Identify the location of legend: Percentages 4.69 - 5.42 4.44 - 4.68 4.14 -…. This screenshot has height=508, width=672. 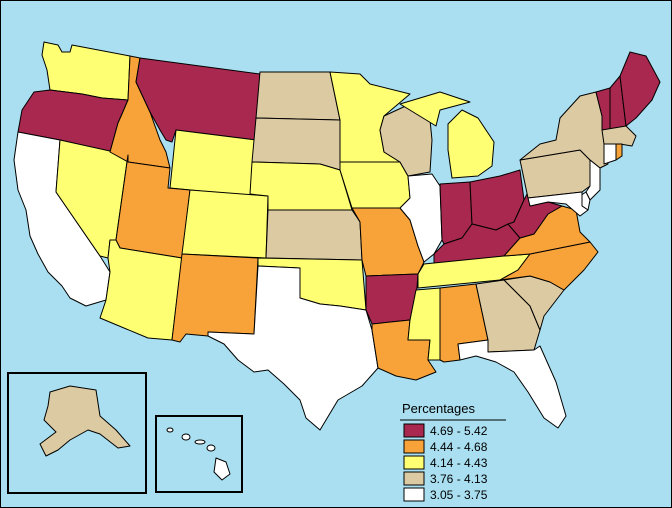
(453, 451).